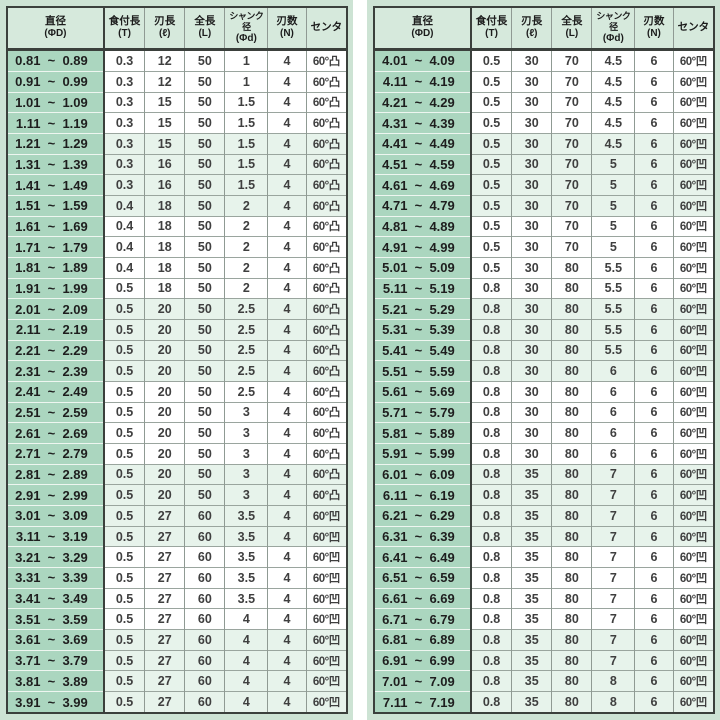 The height and width of the screenshot is (720, 720). I want to click on diameter-to: 2.29, so click(75, 350).